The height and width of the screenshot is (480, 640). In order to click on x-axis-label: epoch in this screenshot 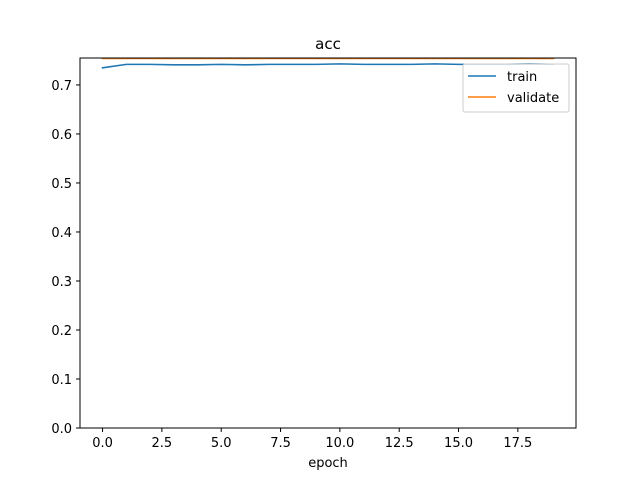, I will do `click(328, 463)`.